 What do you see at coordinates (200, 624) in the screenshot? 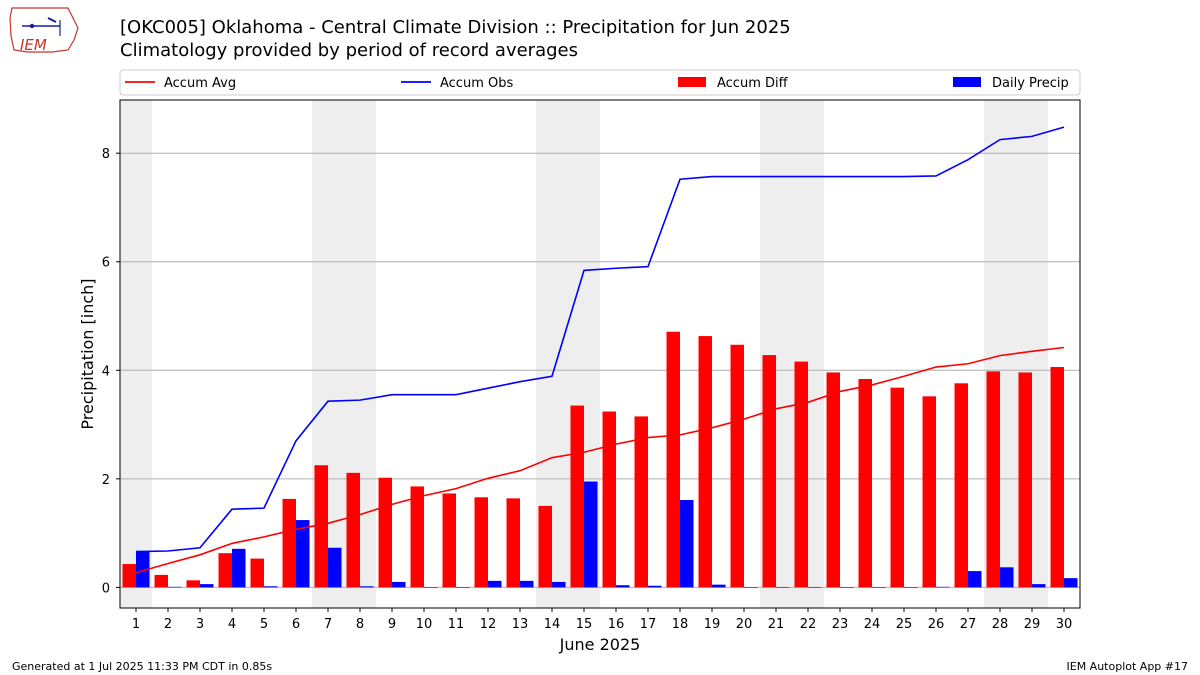
I see `x-tick-label: 3` at bounding box center [200, 624].